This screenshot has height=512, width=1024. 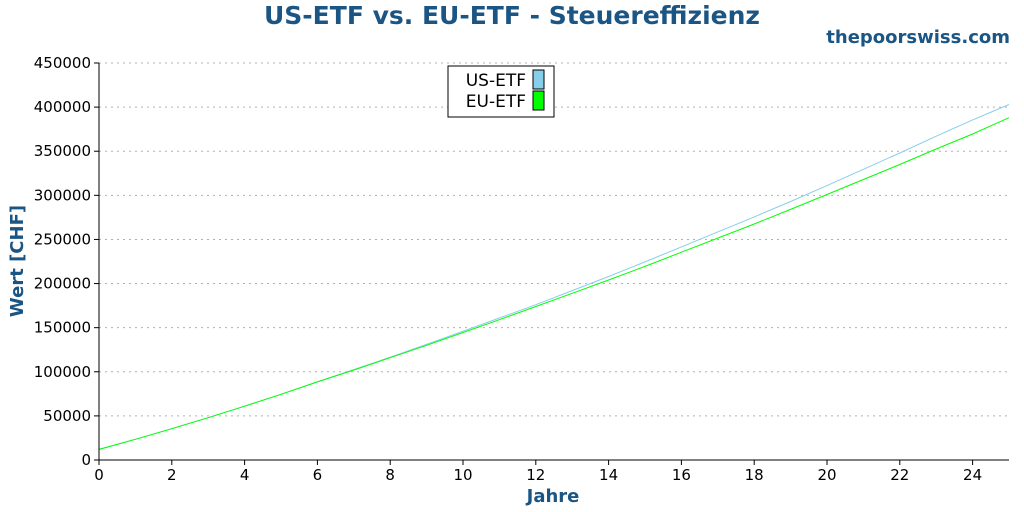 I want to click on x-tick-label: 18, so click(x=754, y=475).